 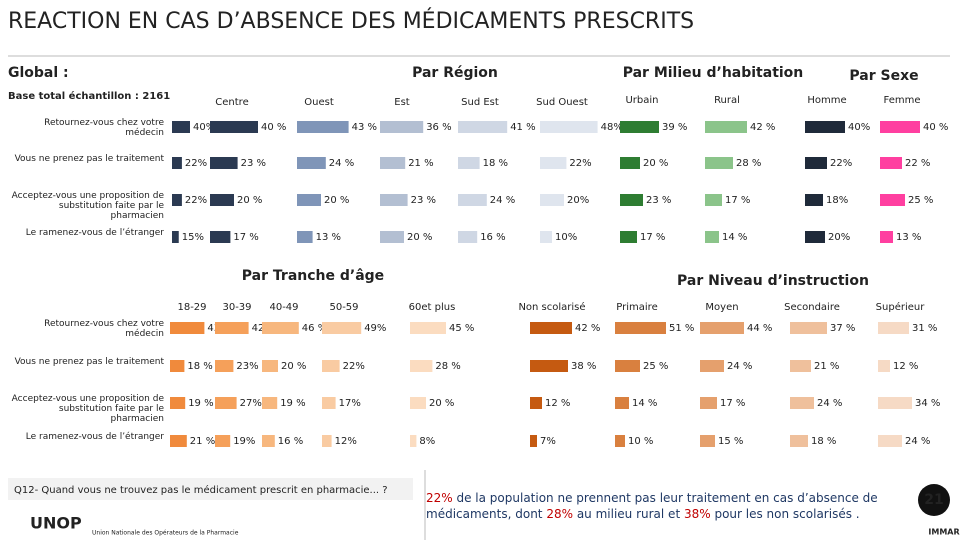 What do you see at coordinates (612, 127) in the screenshot?
I see `value-label: 48%` at bounding box center [612, 127].